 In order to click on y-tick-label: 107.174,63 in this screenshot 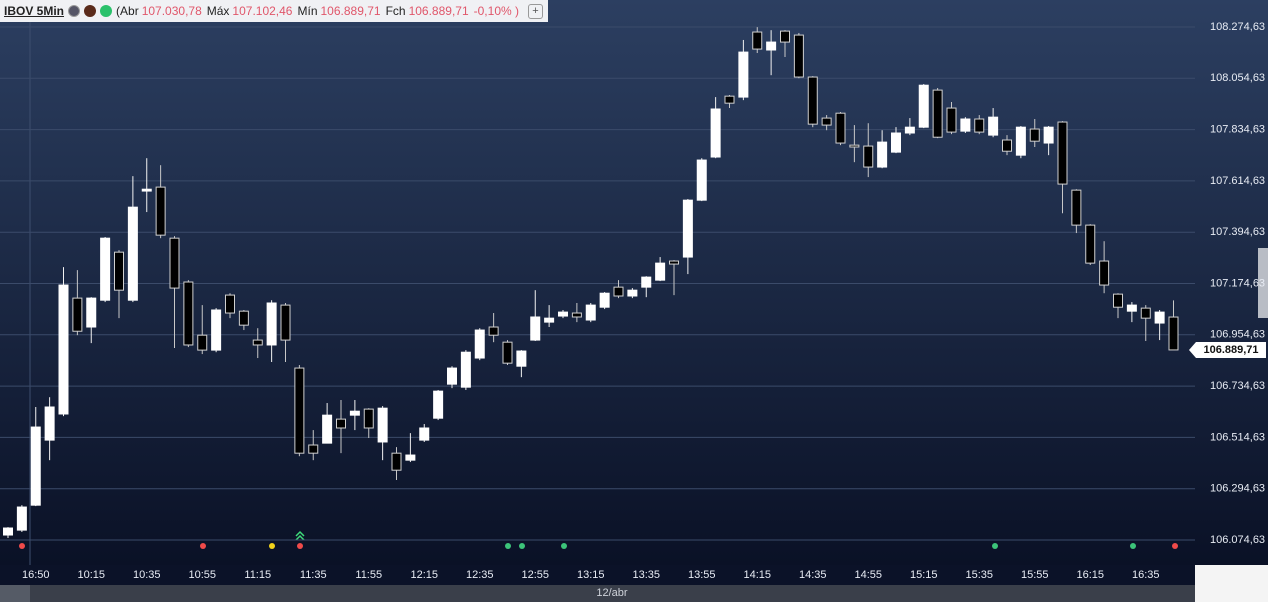, I will do `click(1237, 283)`.